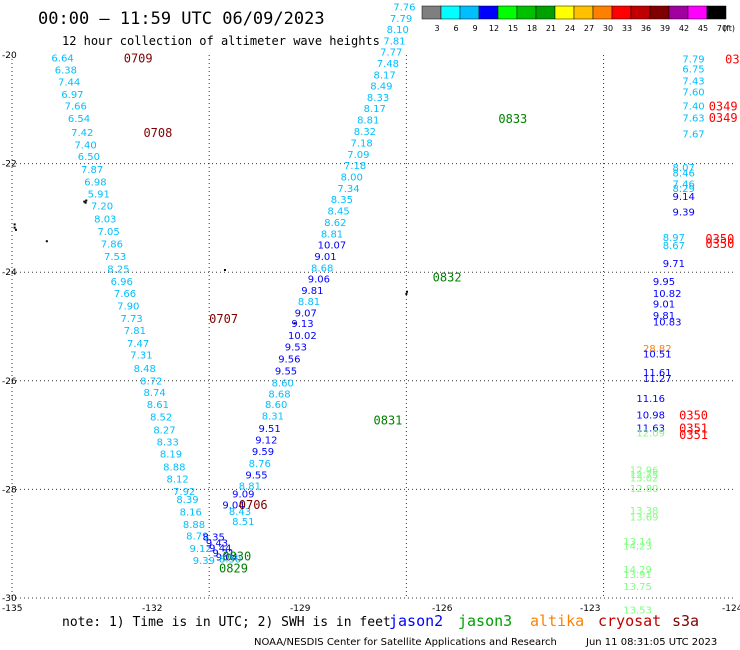 Image resolution: width=740 pixels, height=650 pixels. What do you see at coordinates (300, 609) in the screenshot?
I see `x-tick-label: -129` at bounding box center [300, 609].